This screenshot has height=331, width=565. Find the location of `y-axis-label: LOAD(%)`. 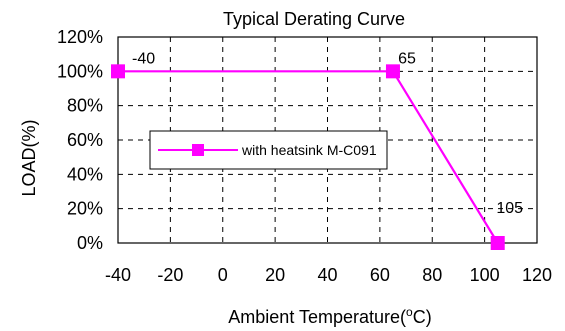

y-axis-label: LOAD(%) is located at coordinates (29, 157).